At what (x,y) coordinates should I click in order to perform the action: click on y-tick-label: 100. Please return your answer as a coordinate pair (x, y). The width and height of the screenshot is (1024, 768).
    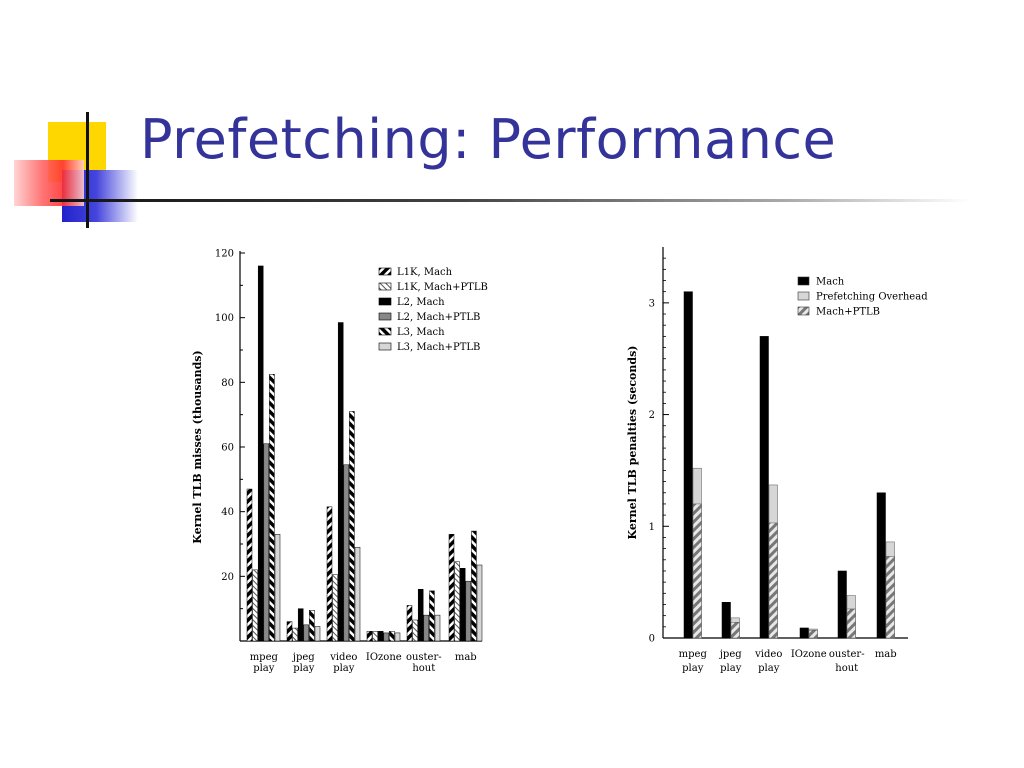
    Looking at the image, I should click on (224, 318).